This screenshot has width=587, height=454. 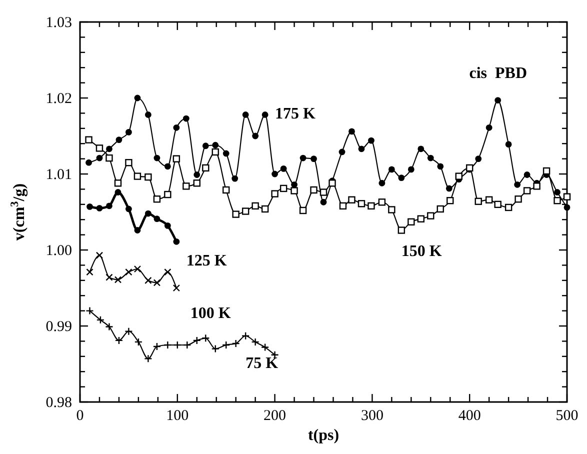 What do you see at coordinates (567, 416) in the screenshot?
I see `x-tick-label: 500` at bounding box center [567, 416].